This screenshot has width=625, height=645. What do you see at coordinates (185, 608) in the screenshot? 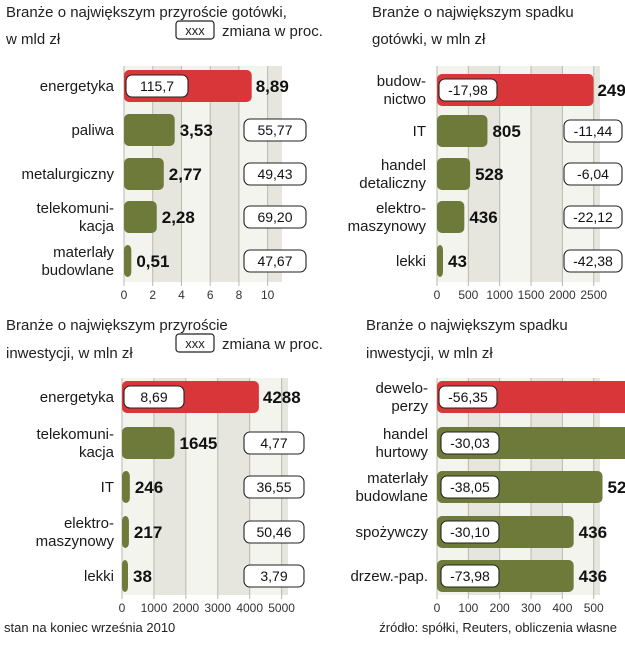
I see `x-tick-label: 2000` at bounding box center [185, 608].